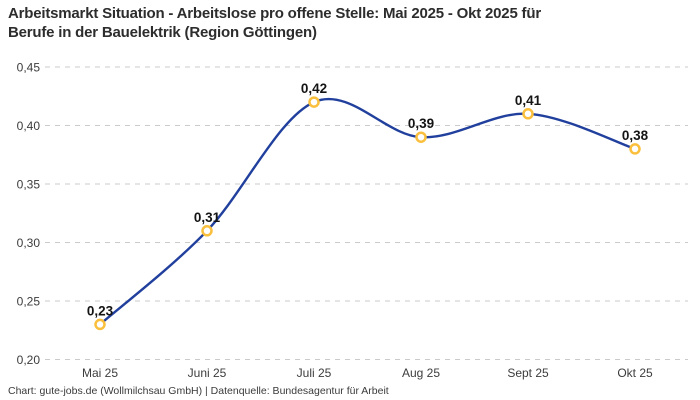 The height and width of the screenshot is (400, 700). I want to click on y-tick-label: 0,35, so click(29, 185).